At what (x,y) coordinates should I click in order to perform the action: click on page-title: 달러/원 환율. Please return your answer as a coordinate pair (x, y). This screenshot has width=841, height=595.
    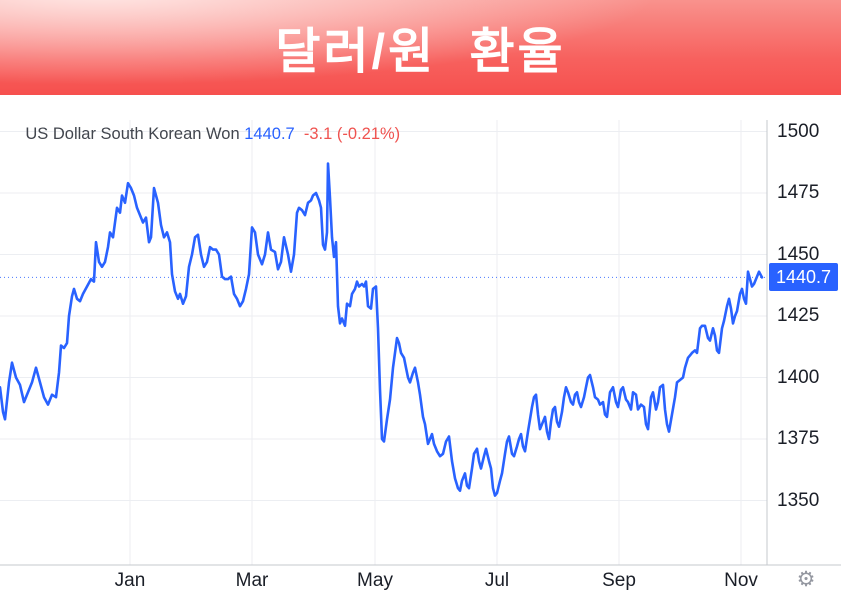
    Looking at the image, I should click on (420, 52).